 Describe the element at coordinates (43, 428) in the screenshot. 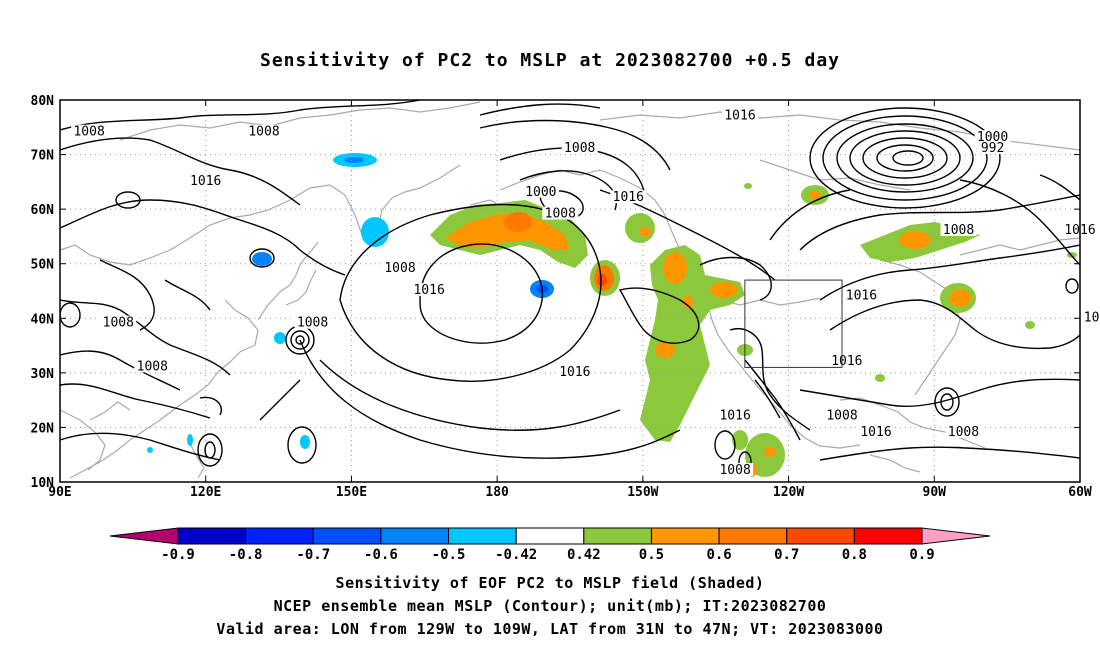

I see `lat-label: 20N` at that location.